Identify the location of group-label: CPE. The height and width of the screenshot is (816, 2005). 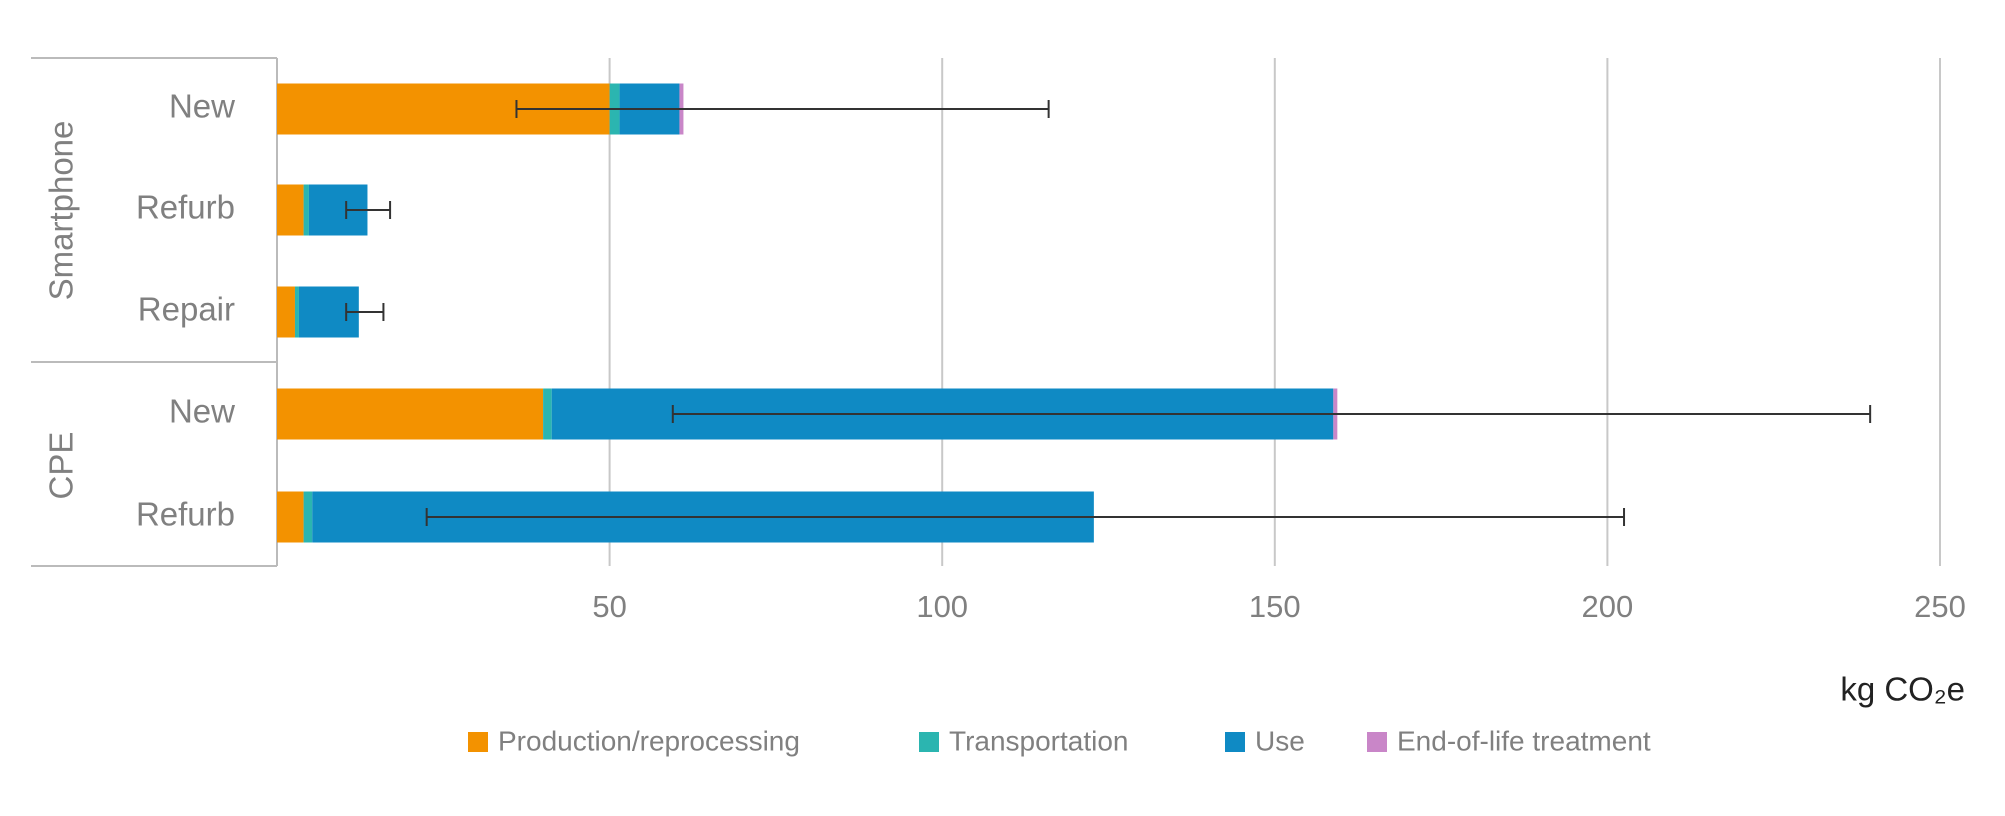
(61, 466).